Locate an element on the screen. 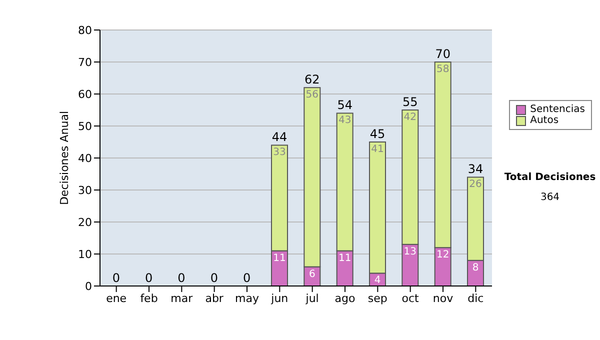  x-tick-label: abr is located at coordinates (214, 298).